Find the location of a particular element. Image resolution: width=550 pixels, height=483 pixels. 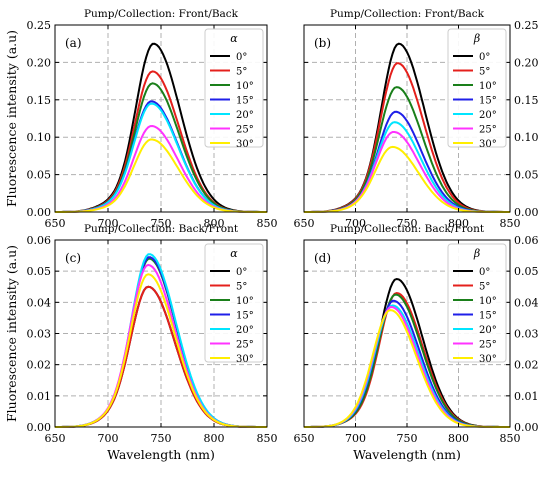

panel-label: (d) is located at coordinates (322, 258).